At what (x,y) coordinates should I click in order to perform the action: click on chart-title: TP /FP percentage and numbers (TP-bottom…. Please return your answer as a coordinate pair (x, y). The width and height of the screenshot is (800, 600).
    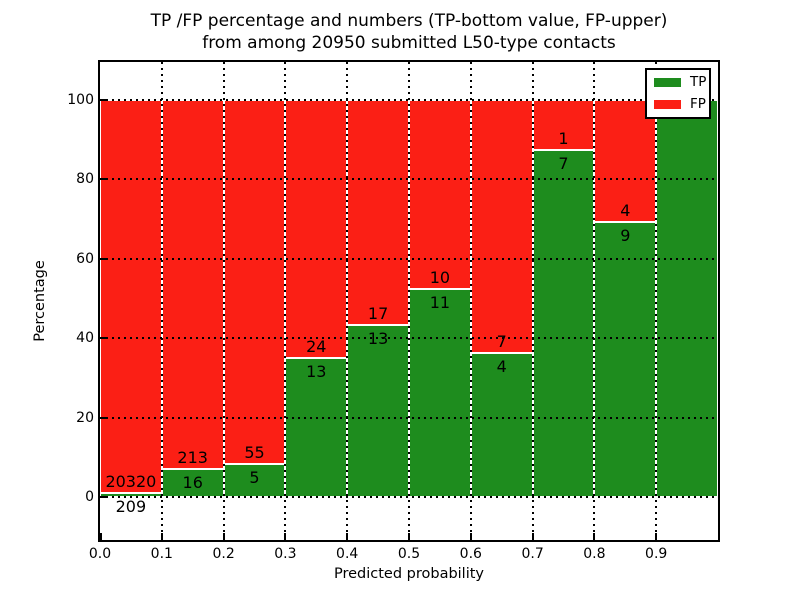
    Looking at the image, I should click on (409, 32).